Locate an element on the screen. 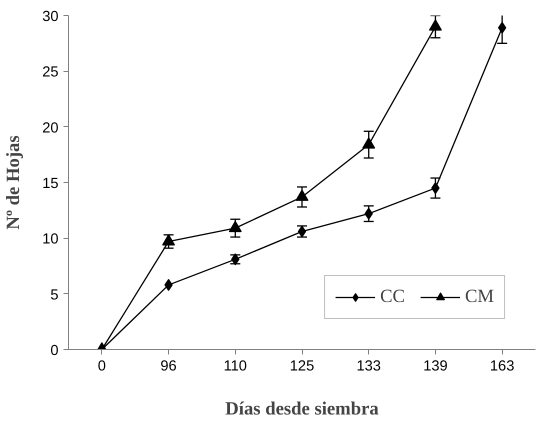  x-tick-label: 133 is located at coordinates (368, 366).